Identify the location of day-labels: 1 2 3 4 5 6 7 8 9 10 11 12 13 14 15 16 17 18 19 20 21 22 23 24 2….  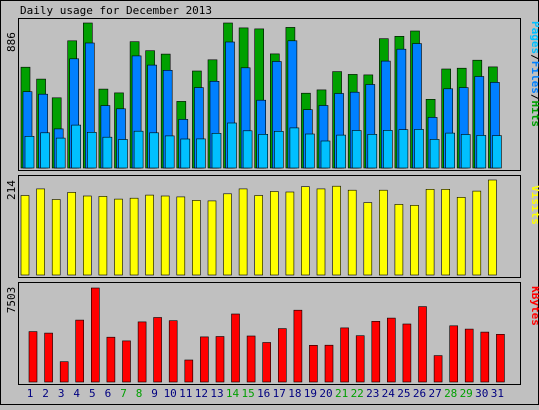
(265, 393).